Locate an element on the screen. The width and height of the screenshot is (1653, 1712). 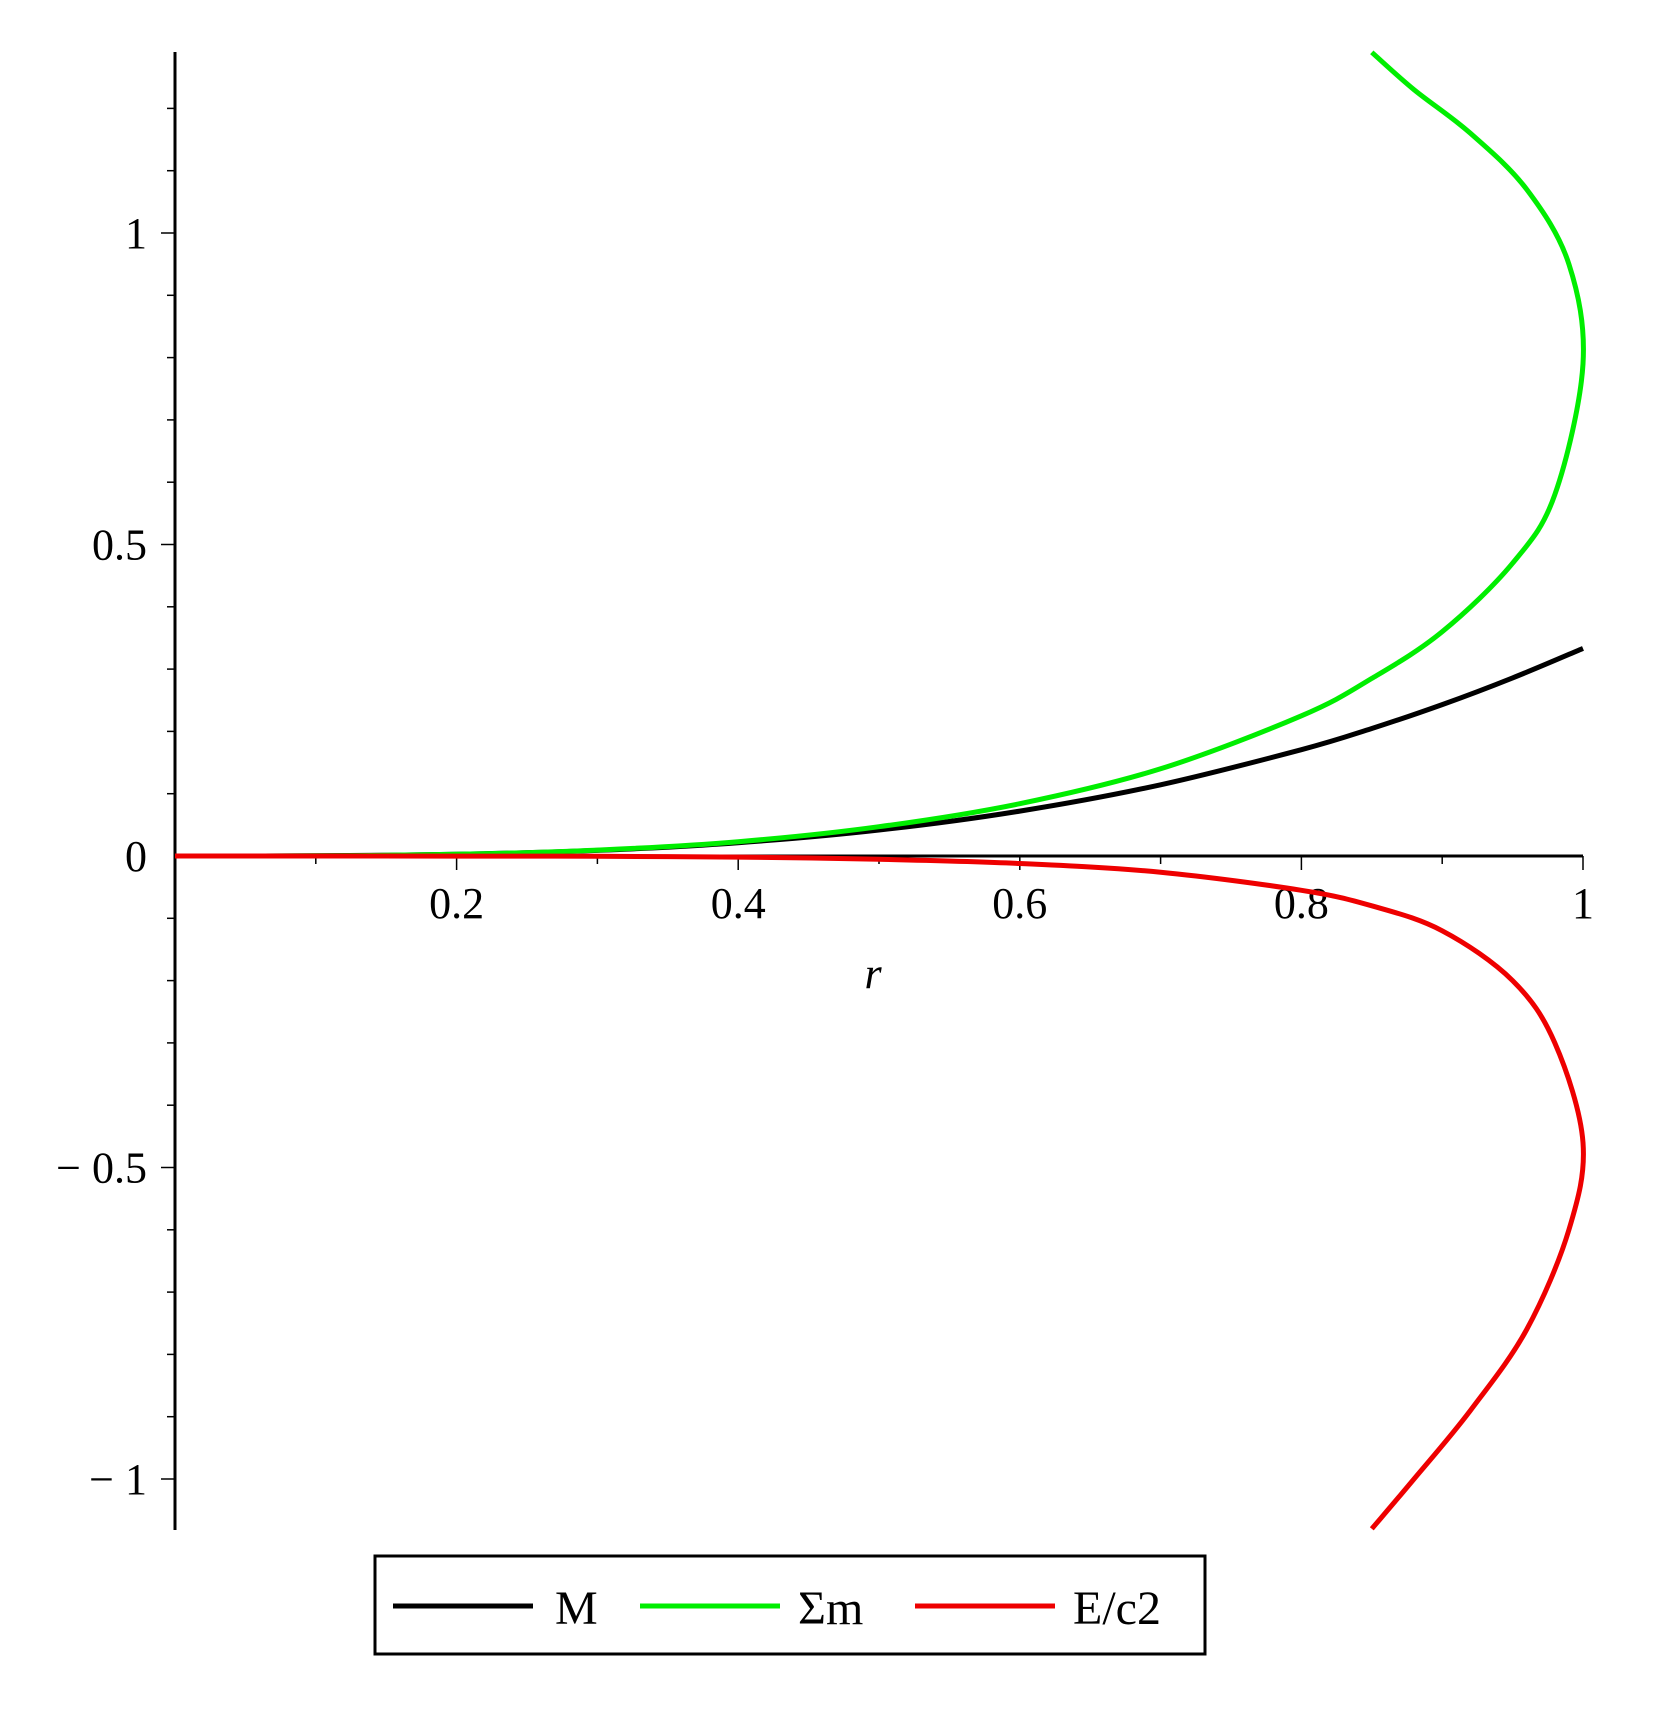
x-tick-label: 0.6 is located at coordinates (1019, 903).